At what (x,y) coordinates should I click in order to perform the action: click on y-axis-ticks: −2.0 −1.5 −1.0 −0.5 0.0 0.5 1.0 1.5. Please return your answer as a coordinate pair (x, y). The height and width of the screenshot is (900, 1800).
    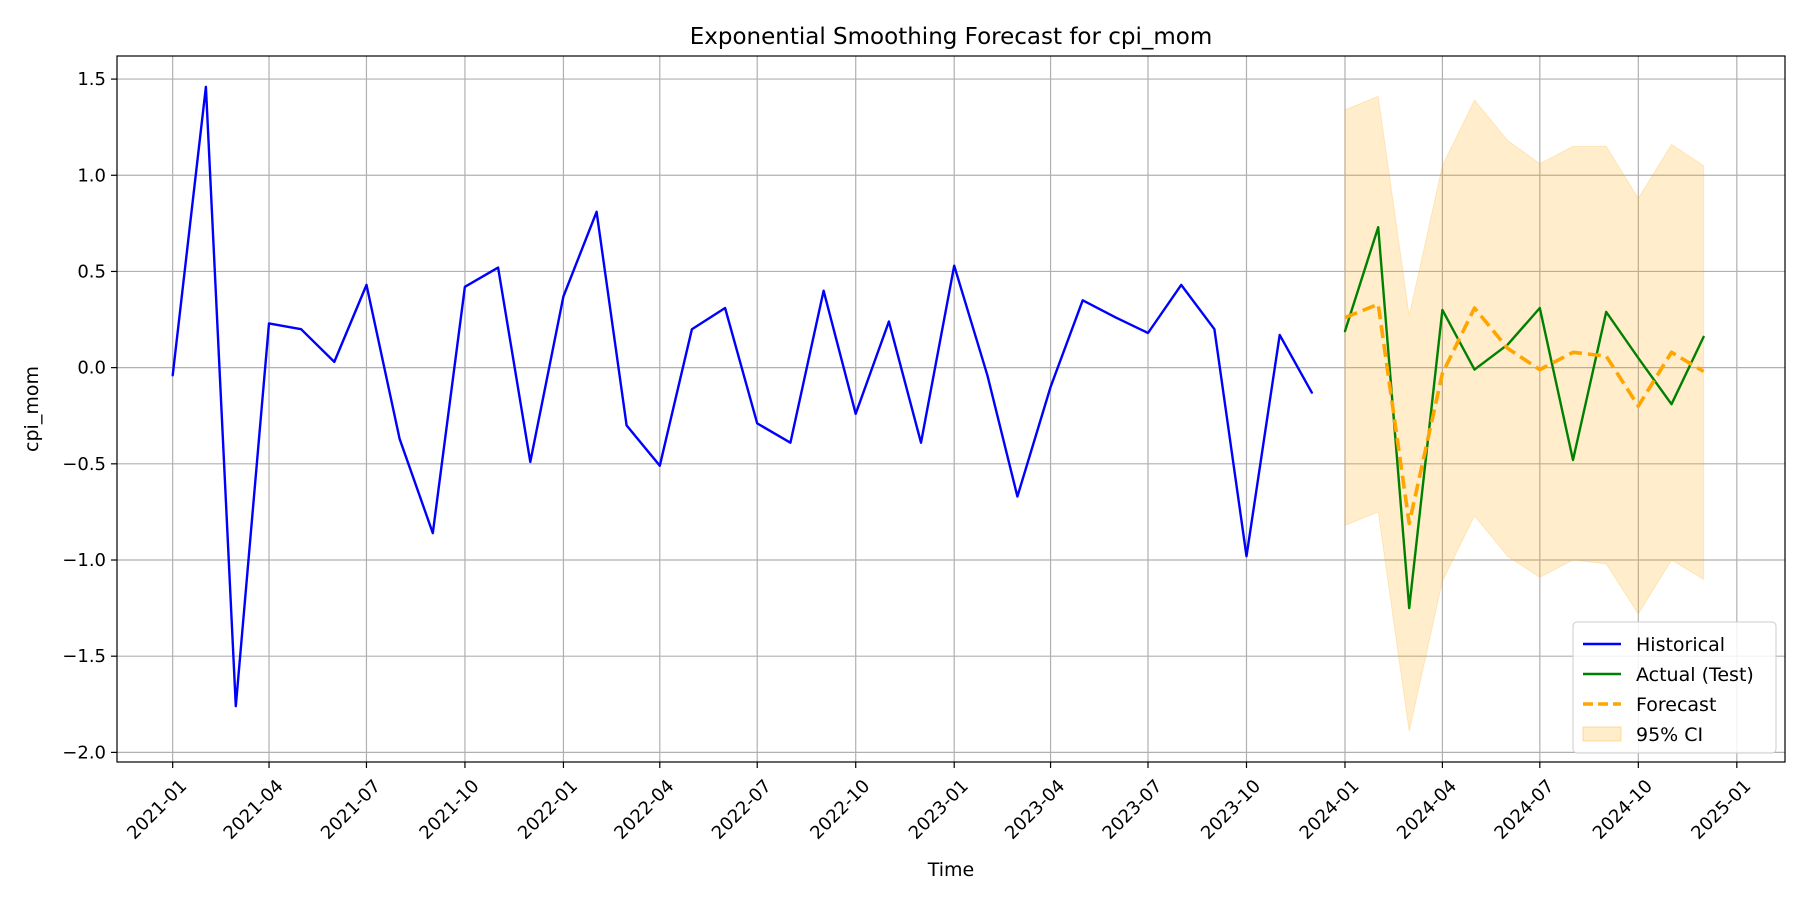
    Looking at the image, I should click on (89, 416).